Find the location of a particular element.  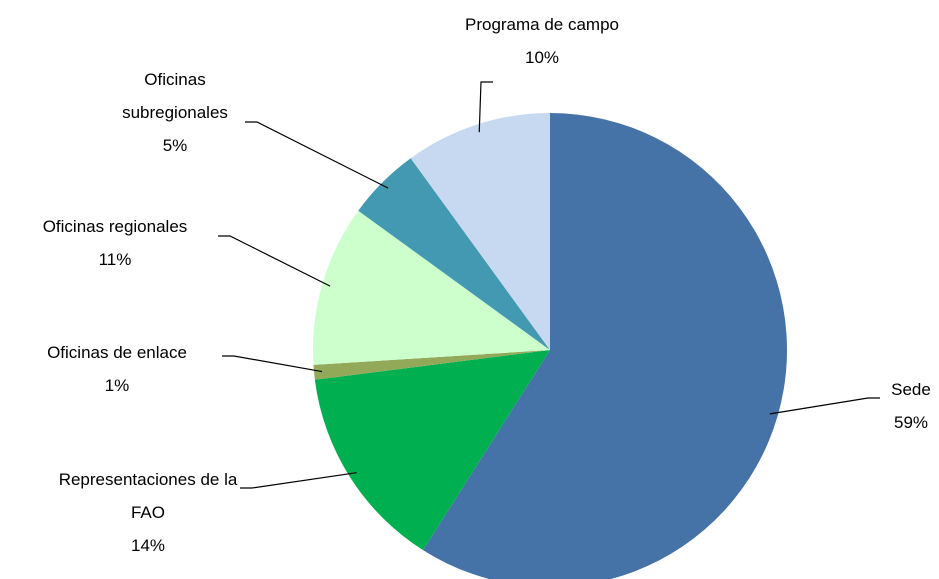

data-label: Representaciones de la FAO 14% is located at coordinates (148, 512).